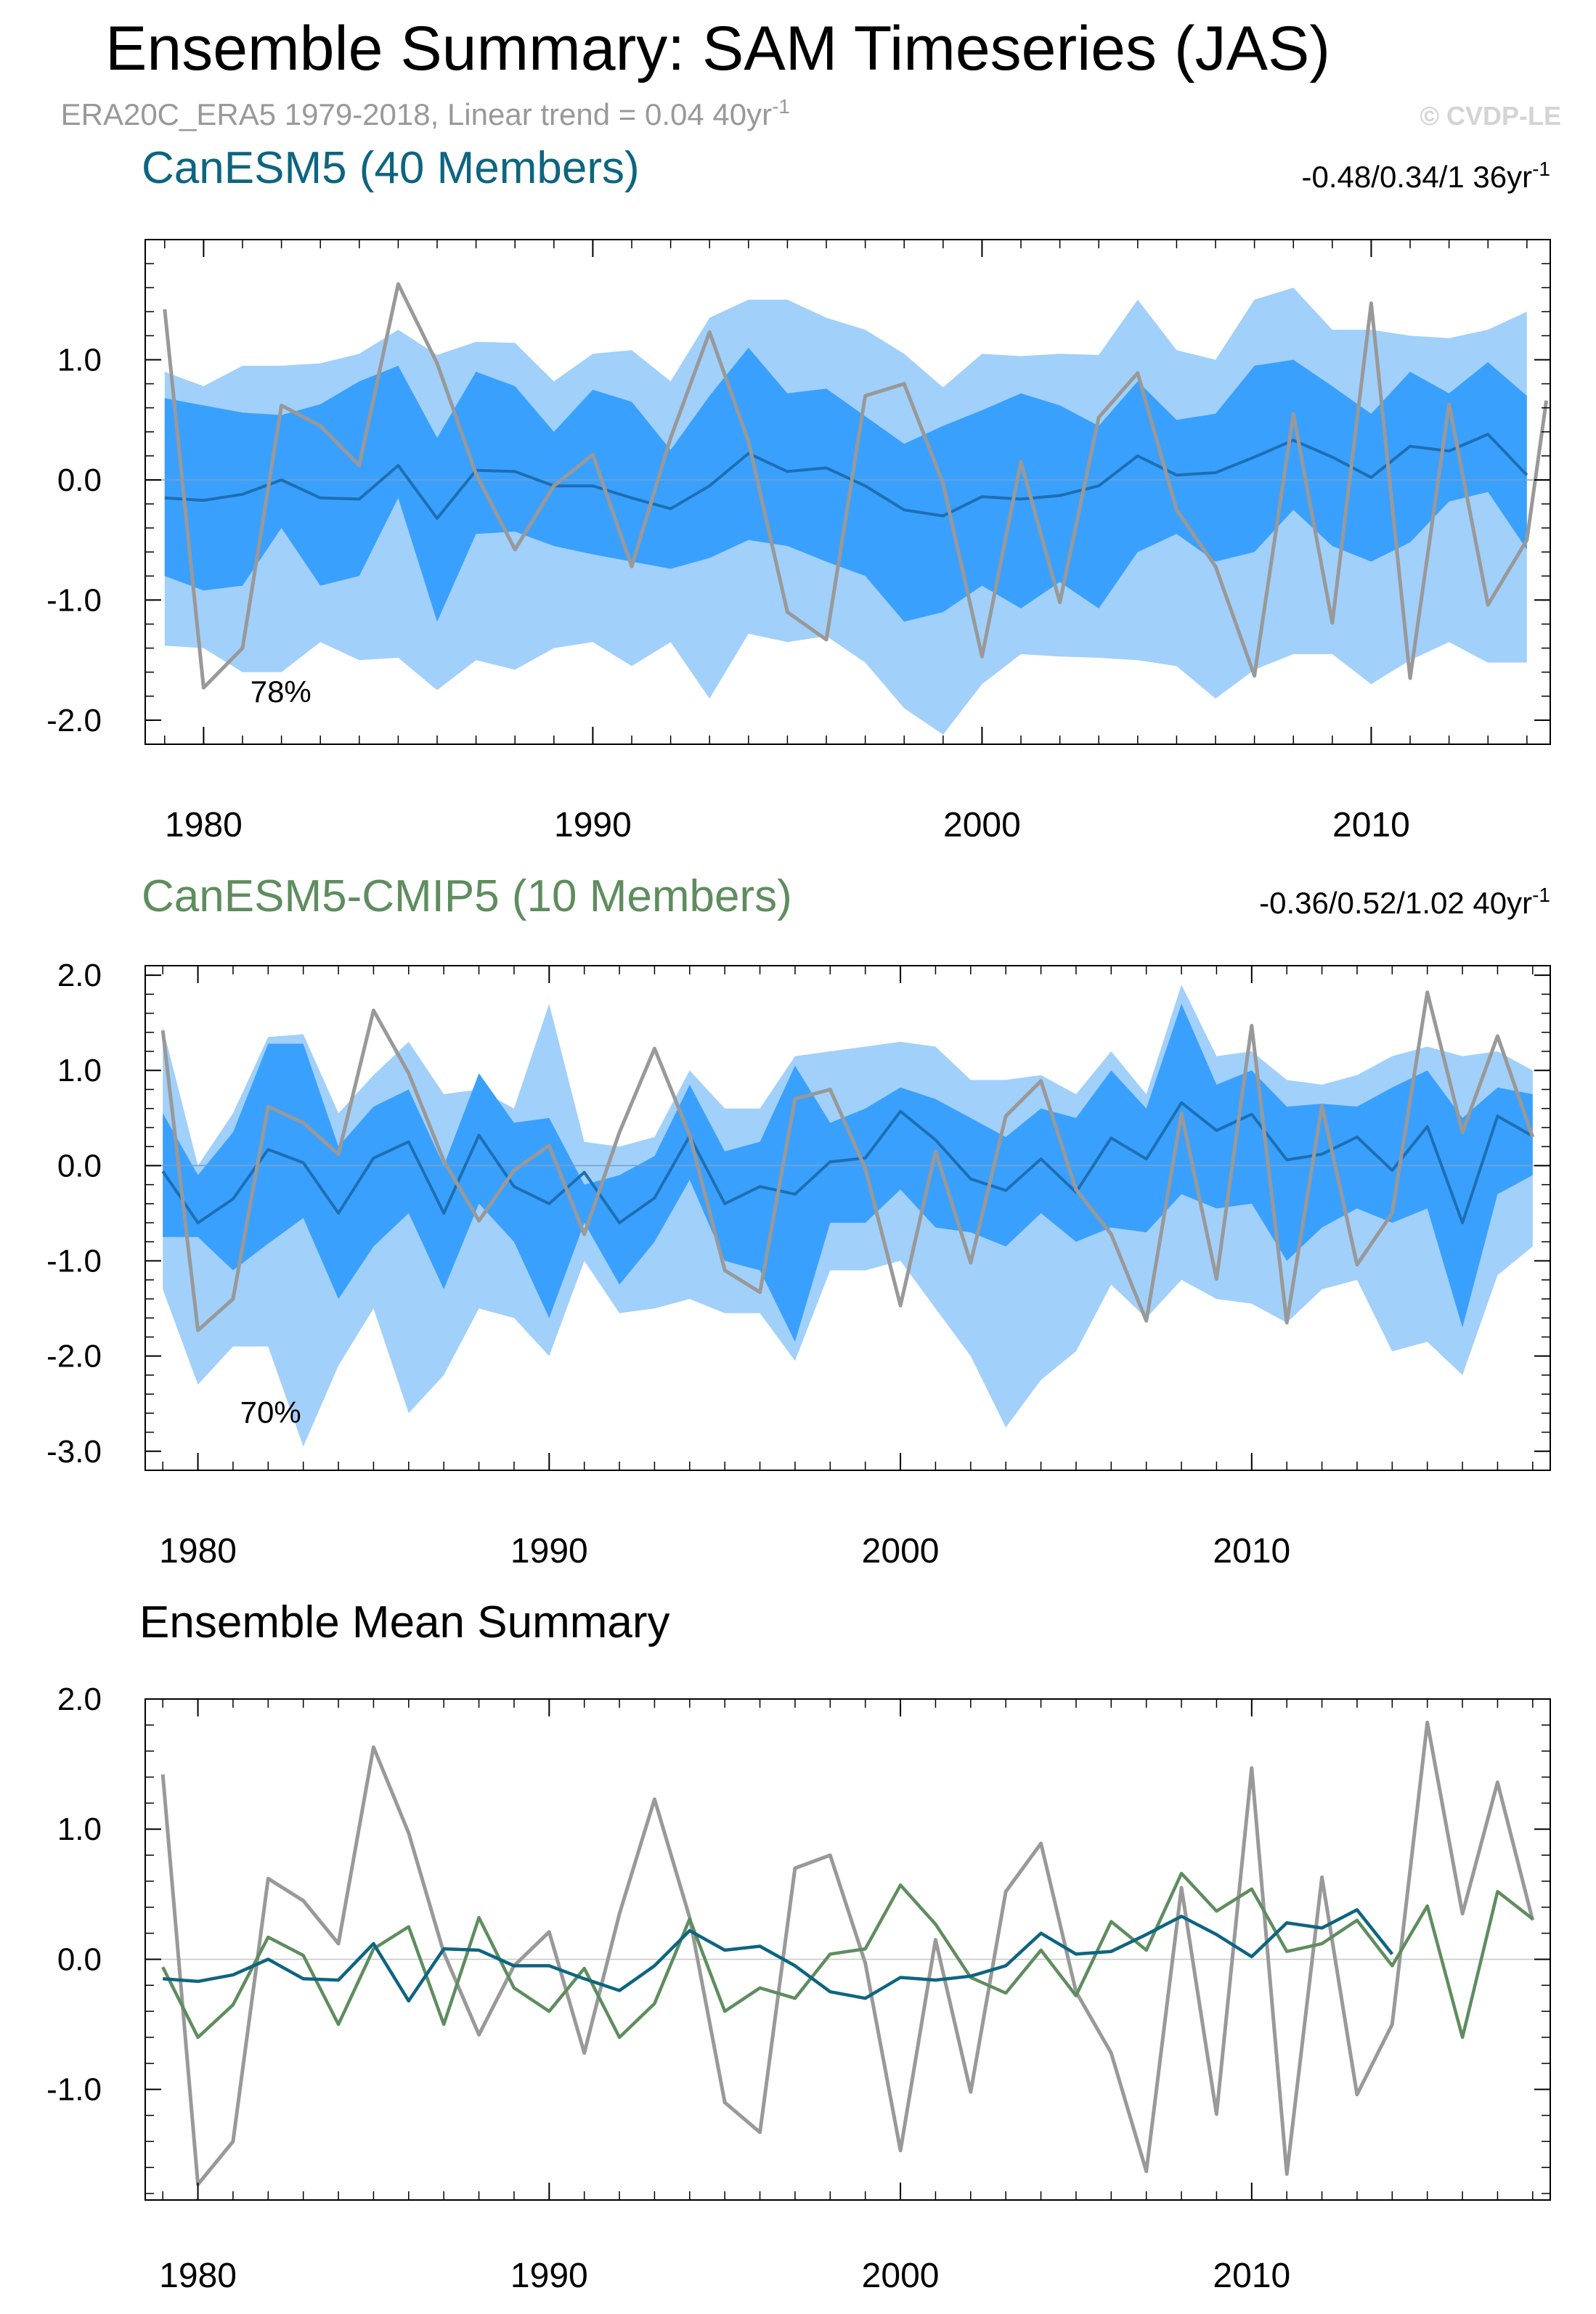 The height and width of the screenshot is (2314, 1596). I want to click on trend-text: -0.48/0.34/1 36yr, so click(1417, 177).